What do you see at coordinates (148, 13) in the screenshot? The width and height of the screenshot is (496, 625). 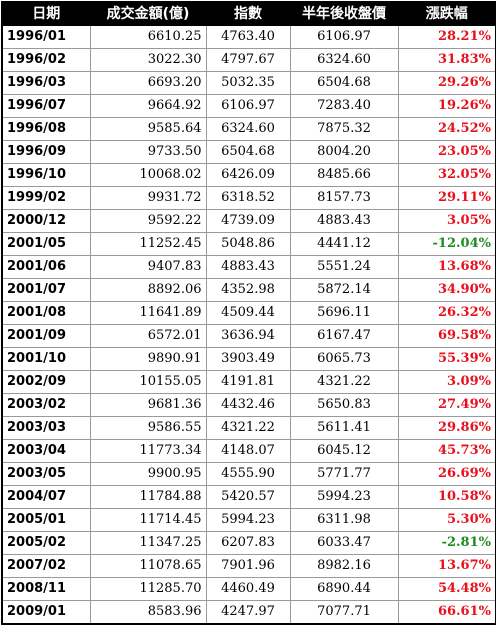 I see `header-amount: 成交金額(億)` at bounding box center [148, 13].